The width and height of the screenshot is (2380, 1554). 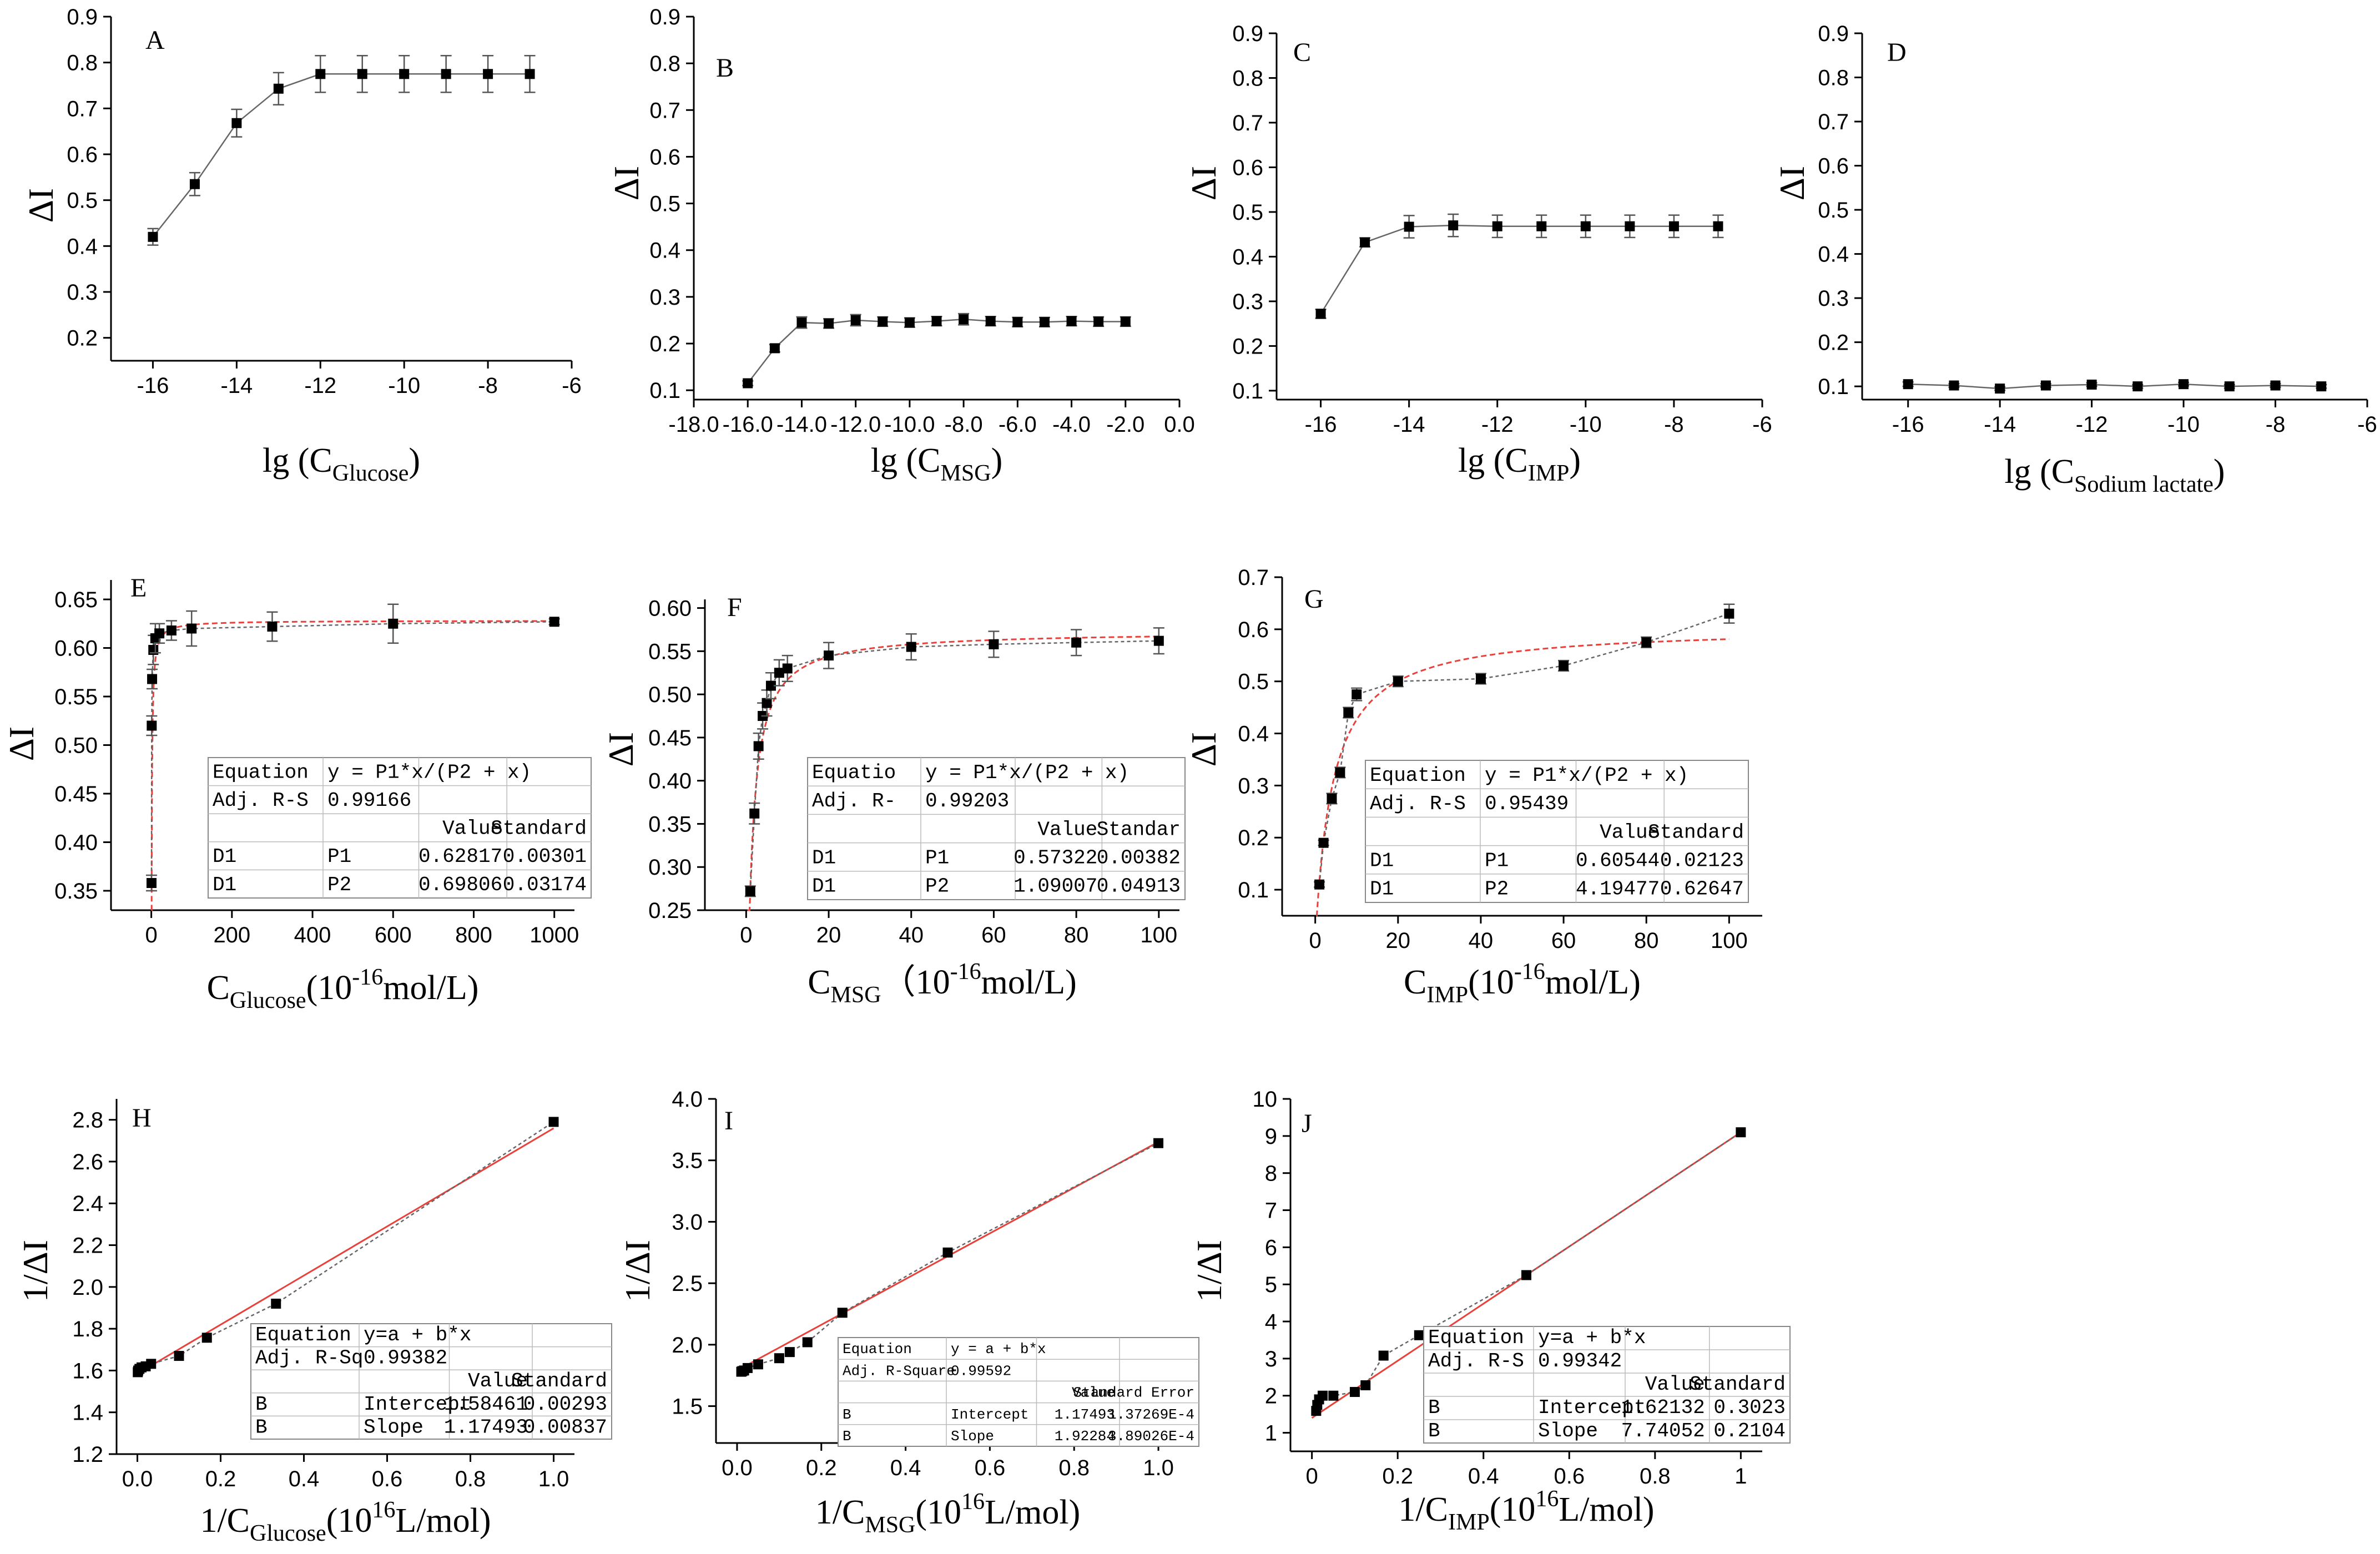 I want to click on fit-table-cell: 0.3023, so click(x=1749, y=1407).